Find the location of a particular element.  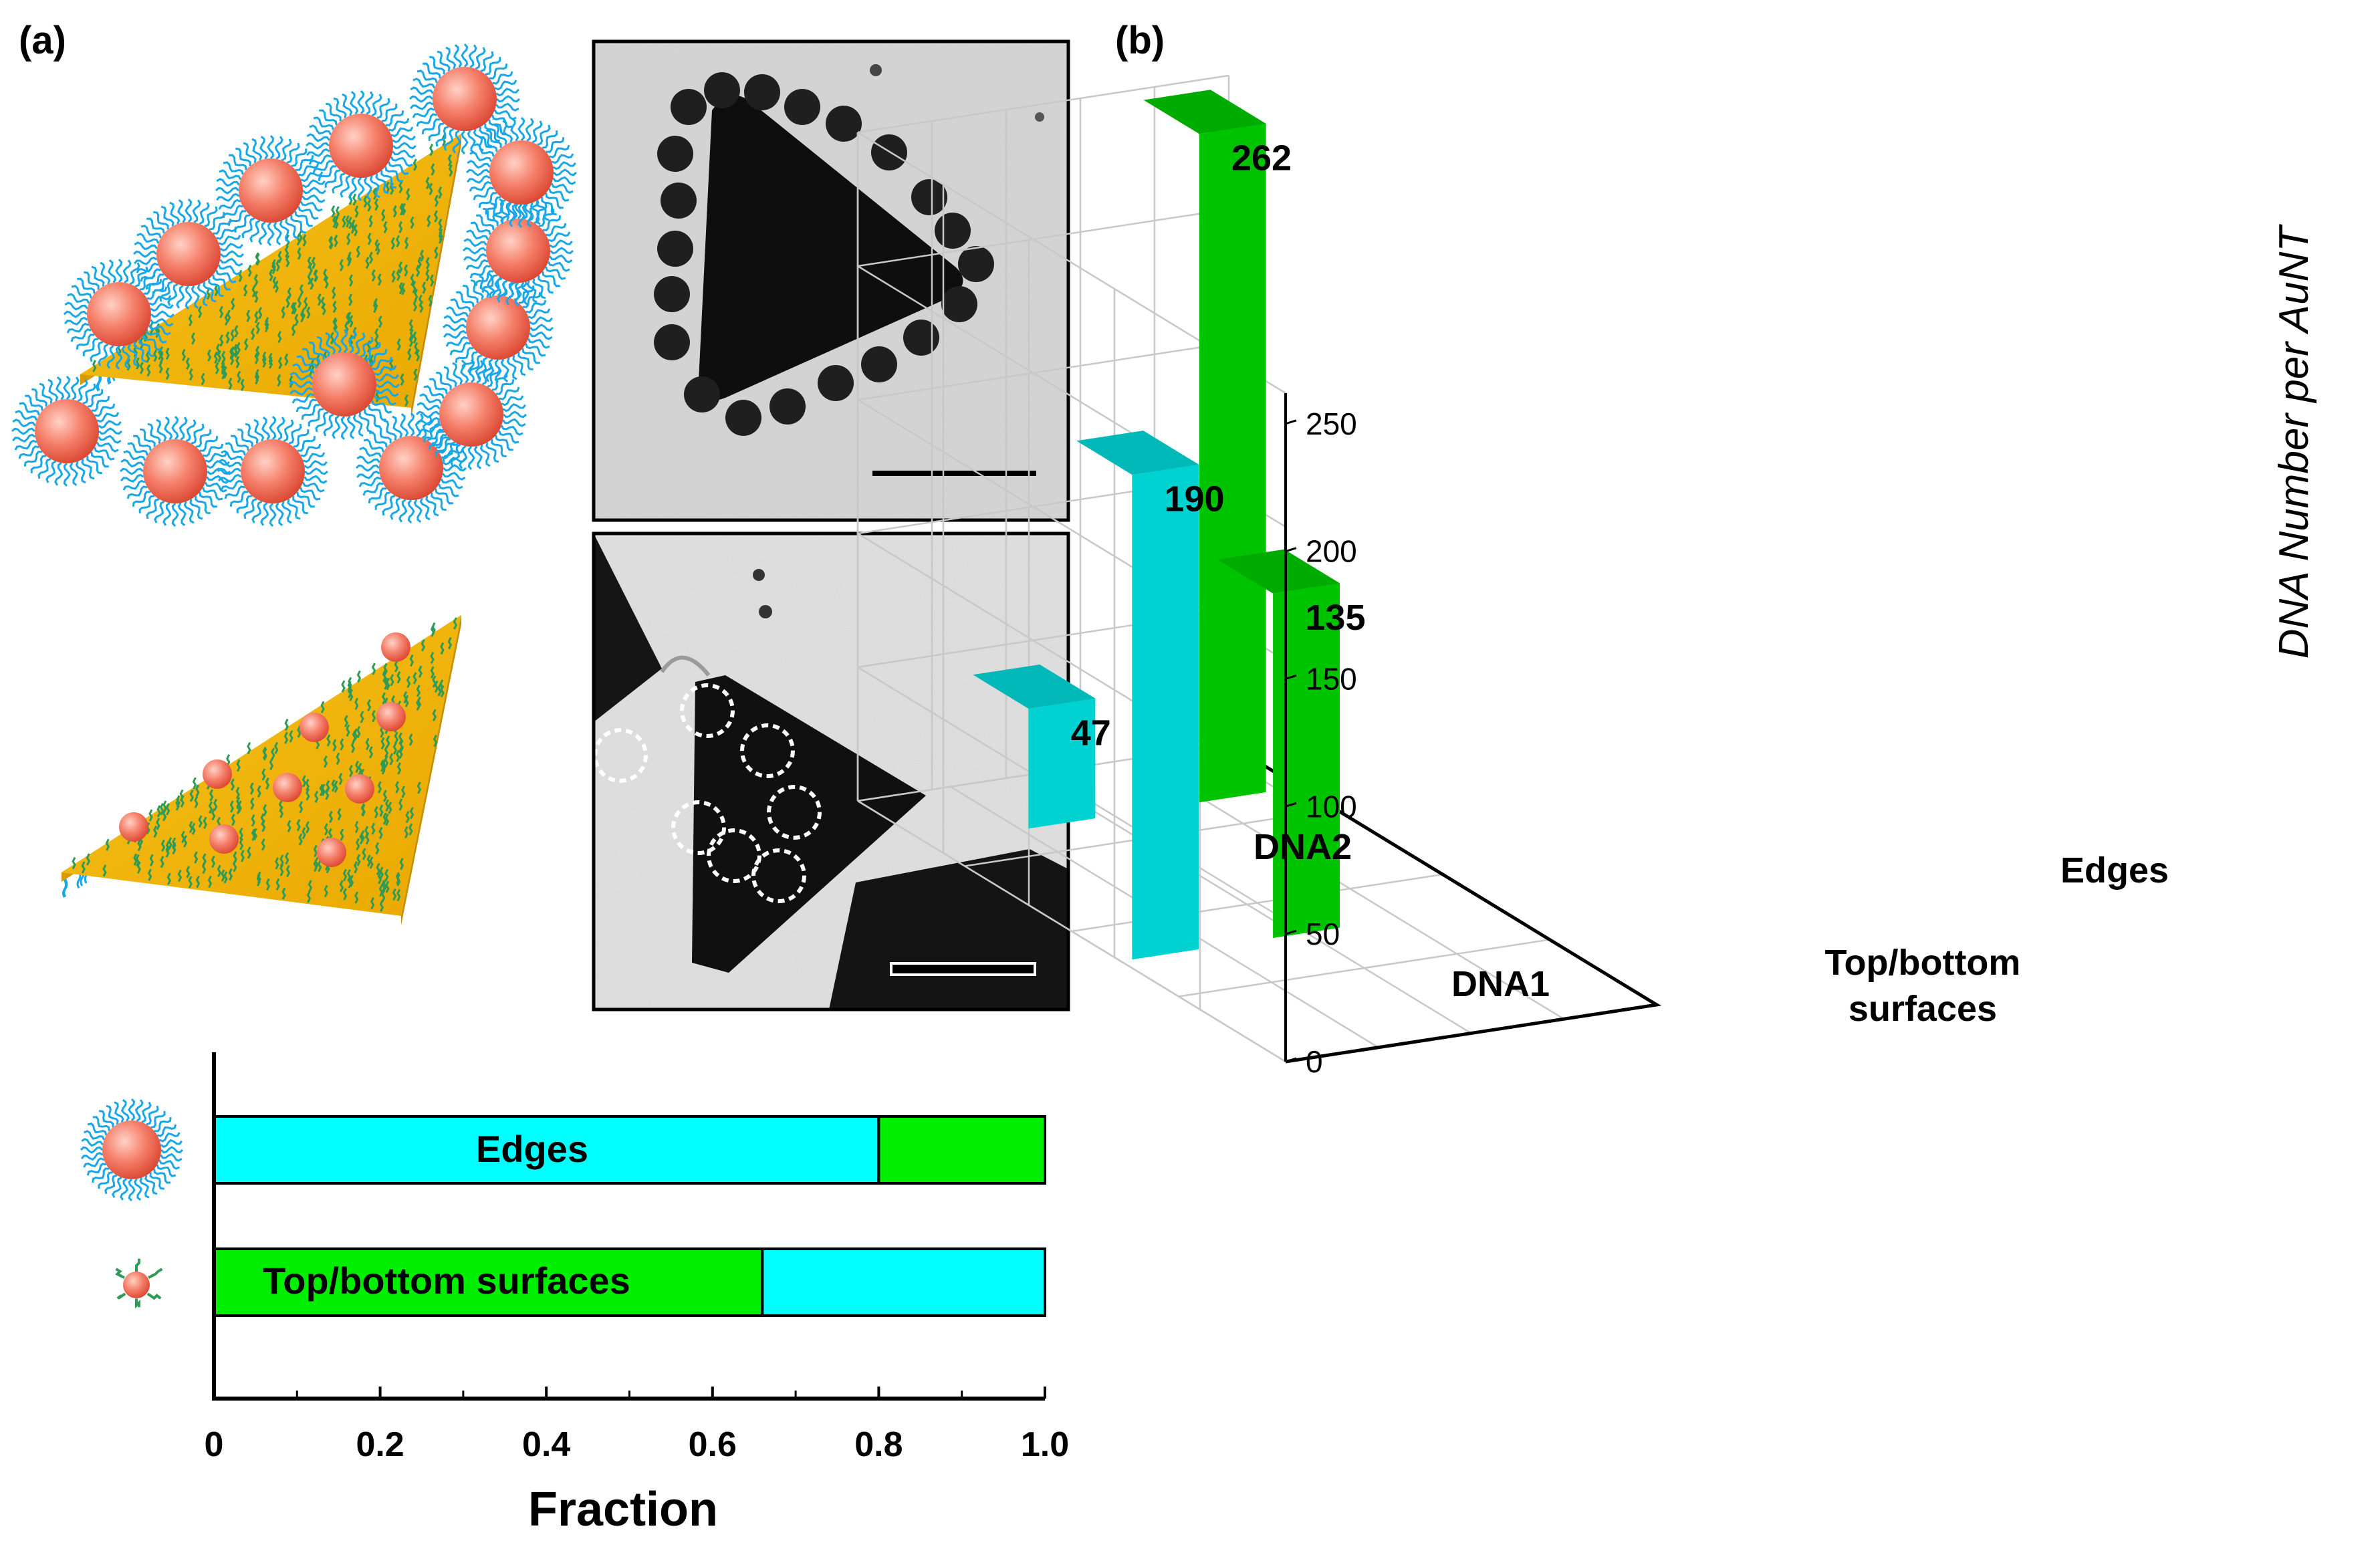

gold-nanoprism-illustration is located at coordinates (270, 276).